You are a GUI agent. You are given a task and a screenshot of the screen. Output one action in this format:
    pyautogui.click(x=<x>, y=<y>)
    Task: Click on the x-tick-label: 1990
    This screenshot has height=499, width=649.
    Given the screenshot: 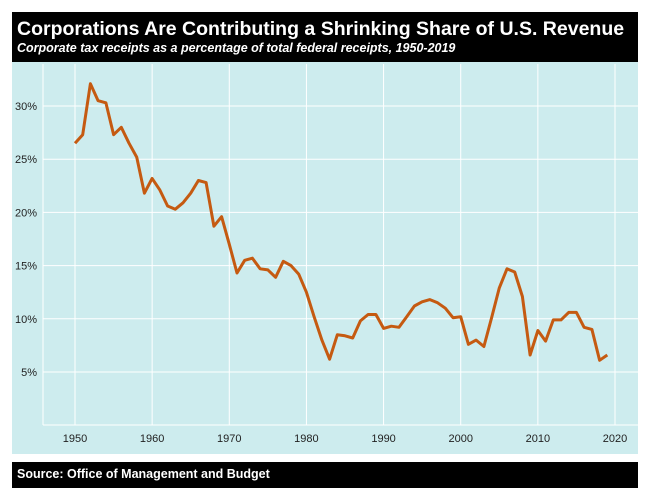 What is the action you would take?
    pyautogui.click(x=383, y=439)
    